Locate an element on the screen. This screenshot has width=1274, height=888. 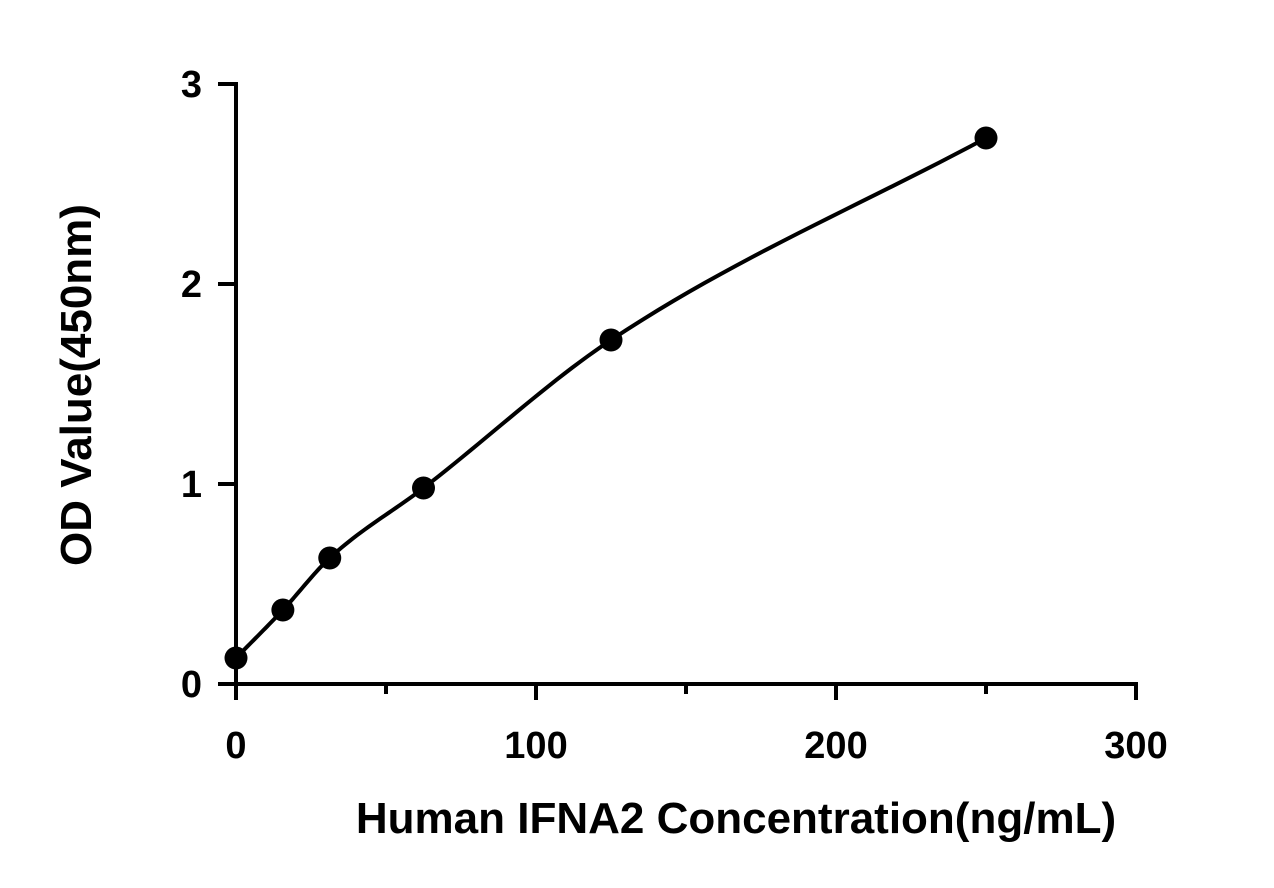
x-tick-label: 0 is located at coordinates (235, 746).